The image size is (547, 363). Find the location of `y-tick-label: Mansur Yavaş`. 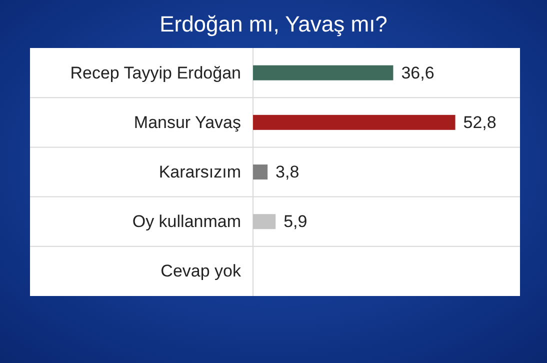

y-tick-label: Mansur Yavaş is located at coordinates (187, 122).